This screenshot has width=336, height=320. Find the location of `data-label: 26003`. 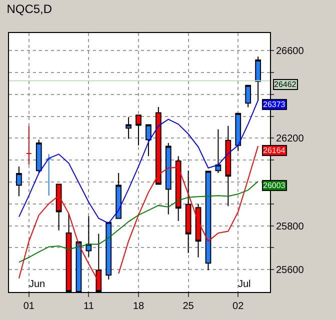

data-label: 26003 is located at coordinates (274, 185).